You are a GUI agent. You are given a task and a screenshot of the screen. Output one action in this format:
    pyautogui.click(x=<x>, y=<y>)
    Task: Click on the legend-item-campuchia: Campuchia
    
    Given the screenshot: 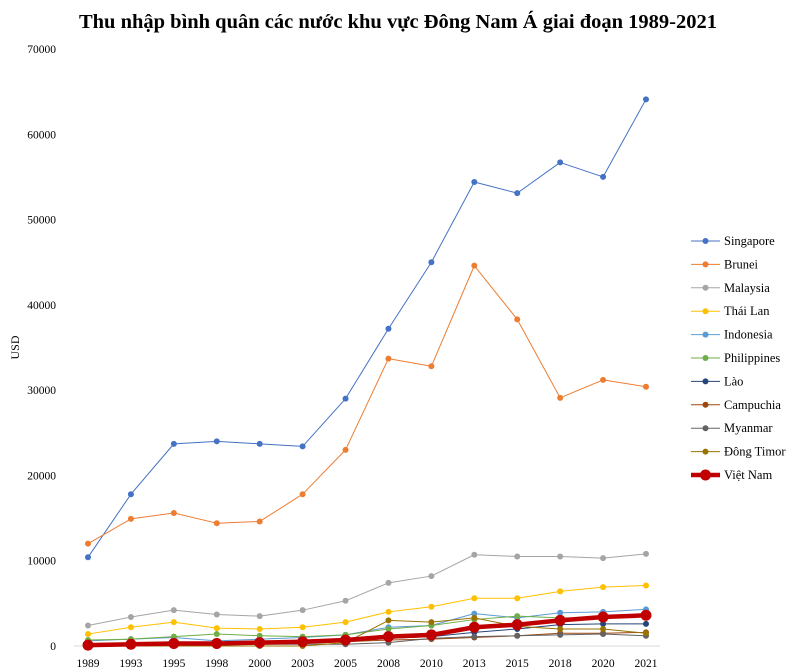 What is the action you would take?
    pyautogui.click(x=736, y=405)
    